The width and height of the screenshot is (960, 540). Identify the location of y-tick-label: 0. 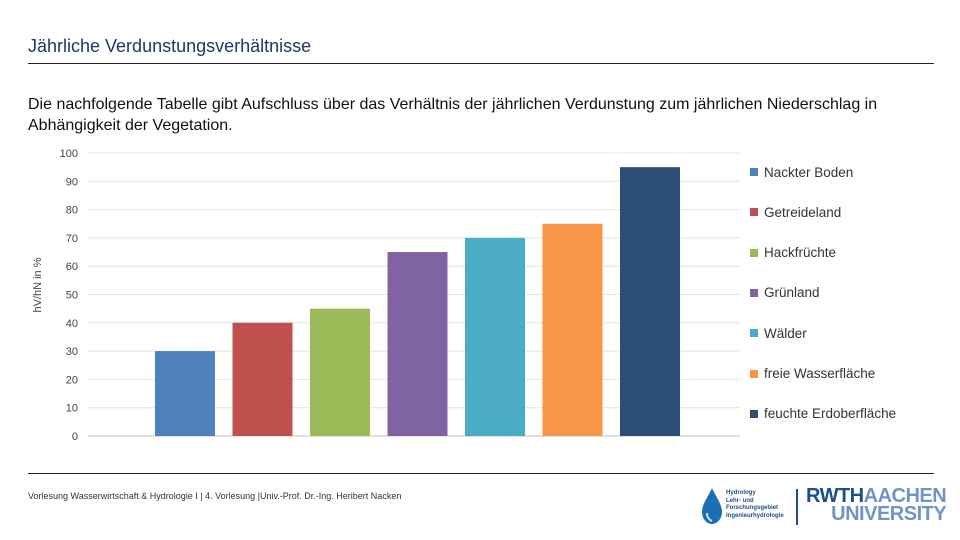
(75, 437).